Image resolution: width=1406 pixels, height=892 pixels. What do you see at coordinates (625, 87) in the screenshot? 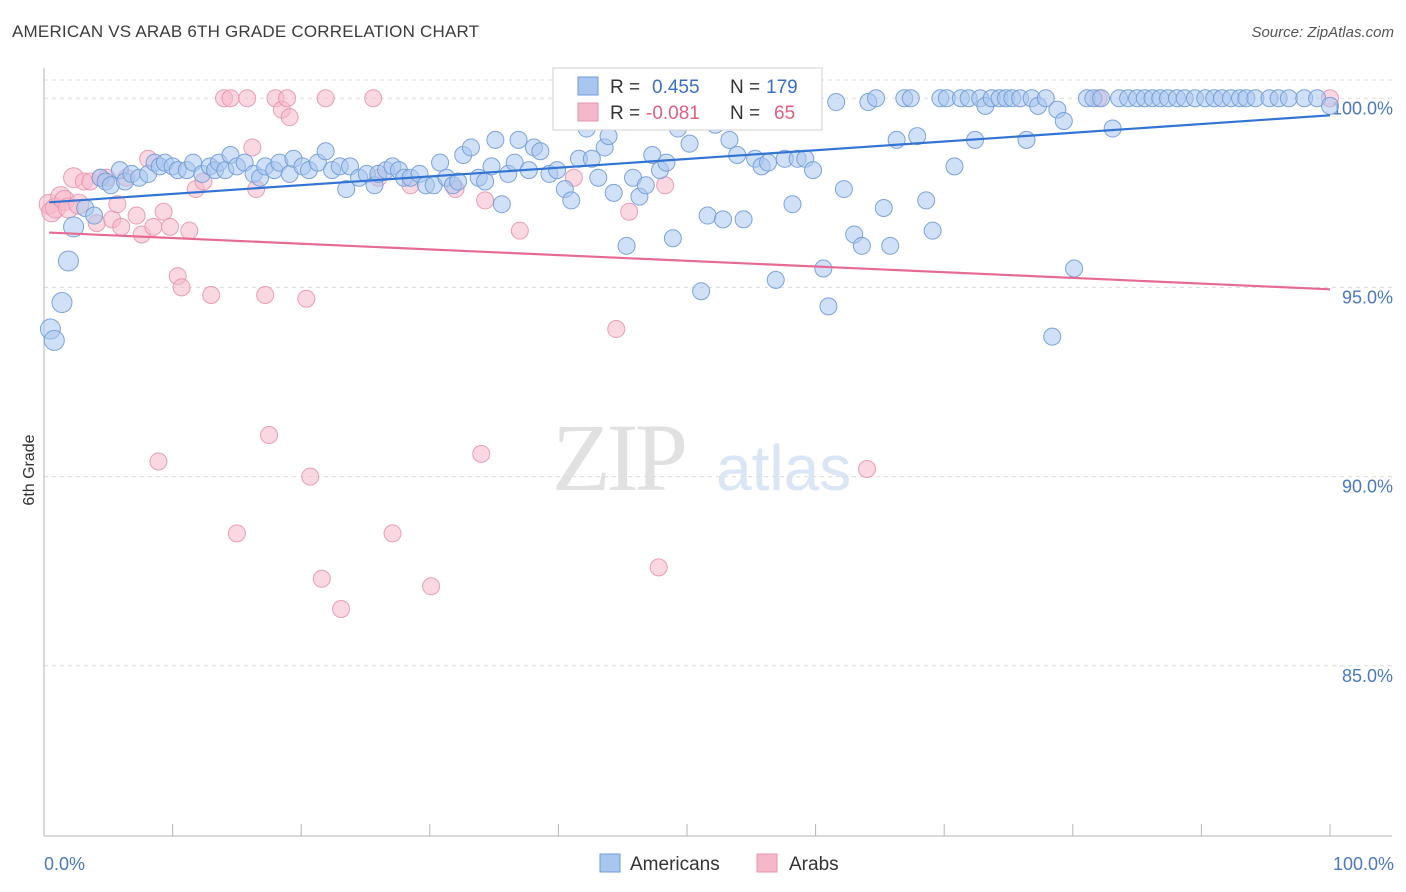
I see `stats-americans-r-label: R =` at bounding box center [625, 87].